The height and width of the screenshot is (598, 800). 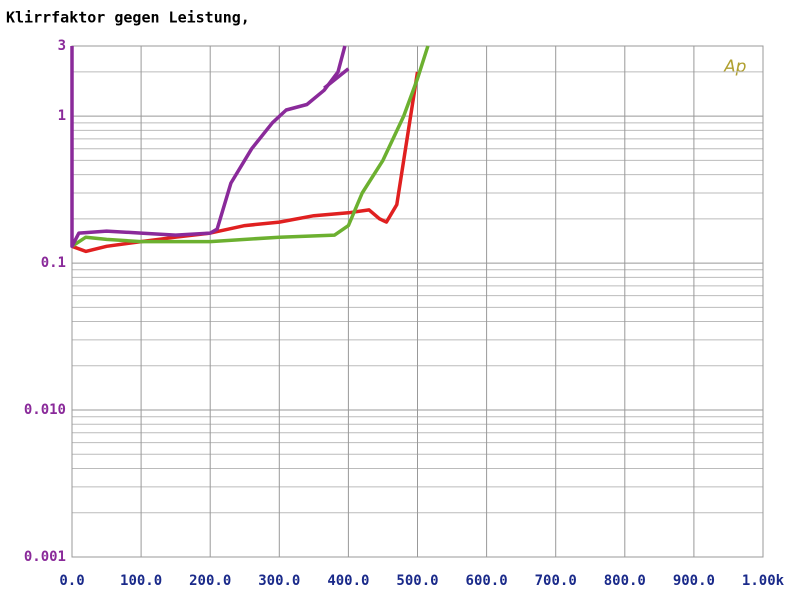 I want to click on x-tick-label: 800.0, so click(x=625, y=581).